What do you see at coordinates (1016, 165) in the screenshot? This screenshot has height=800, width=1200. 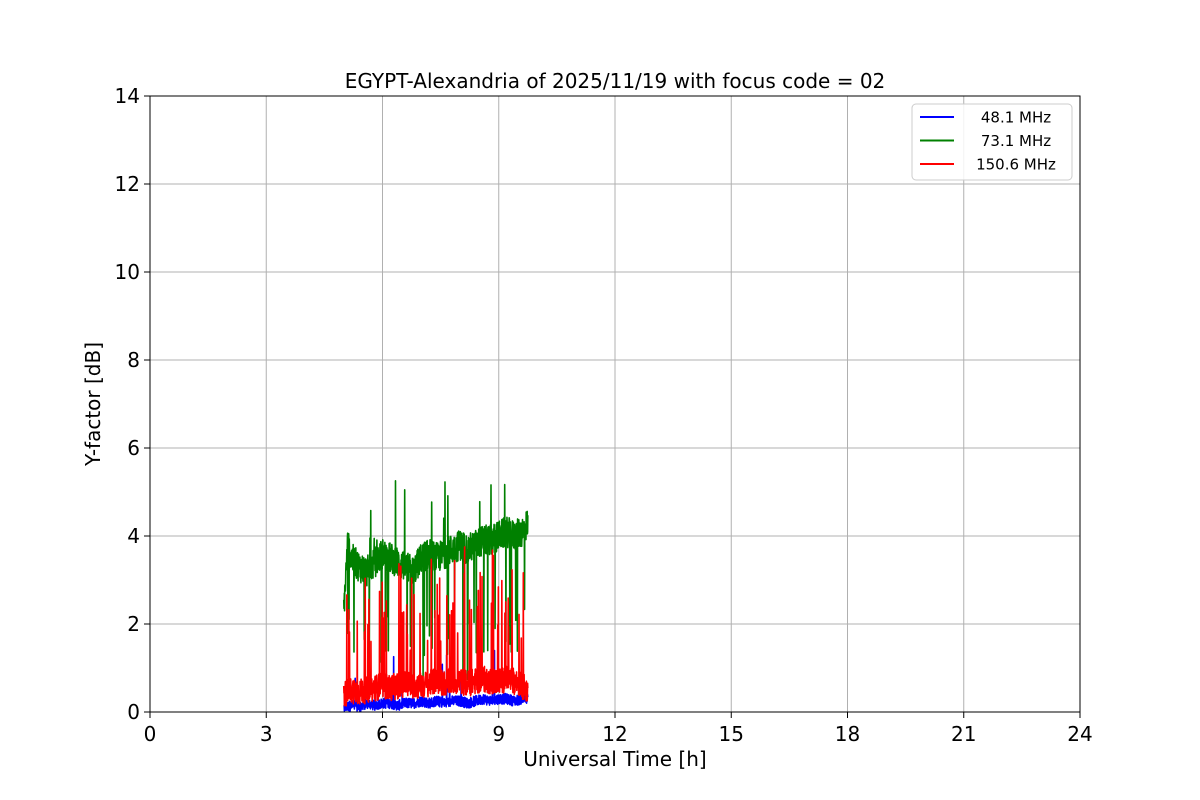 I see `legend-label: 150.6 MHz` at bounding box center [1016, 165].